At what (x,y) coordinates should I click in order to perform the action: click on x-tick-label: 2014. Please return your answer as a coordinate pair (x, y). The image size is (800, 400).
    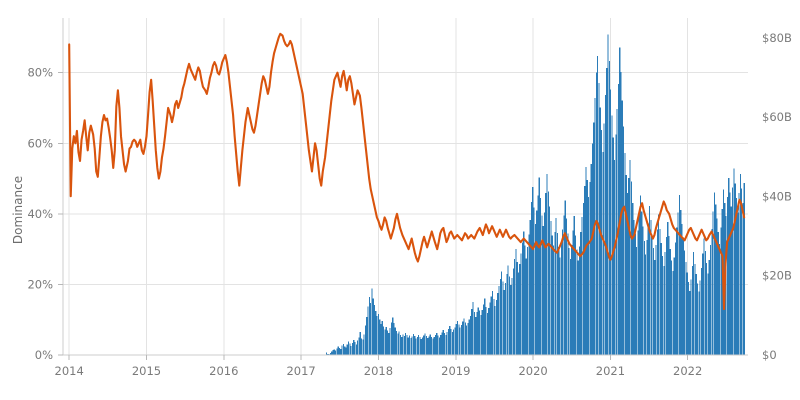
    Looking at the image, I should click on (69, 371).